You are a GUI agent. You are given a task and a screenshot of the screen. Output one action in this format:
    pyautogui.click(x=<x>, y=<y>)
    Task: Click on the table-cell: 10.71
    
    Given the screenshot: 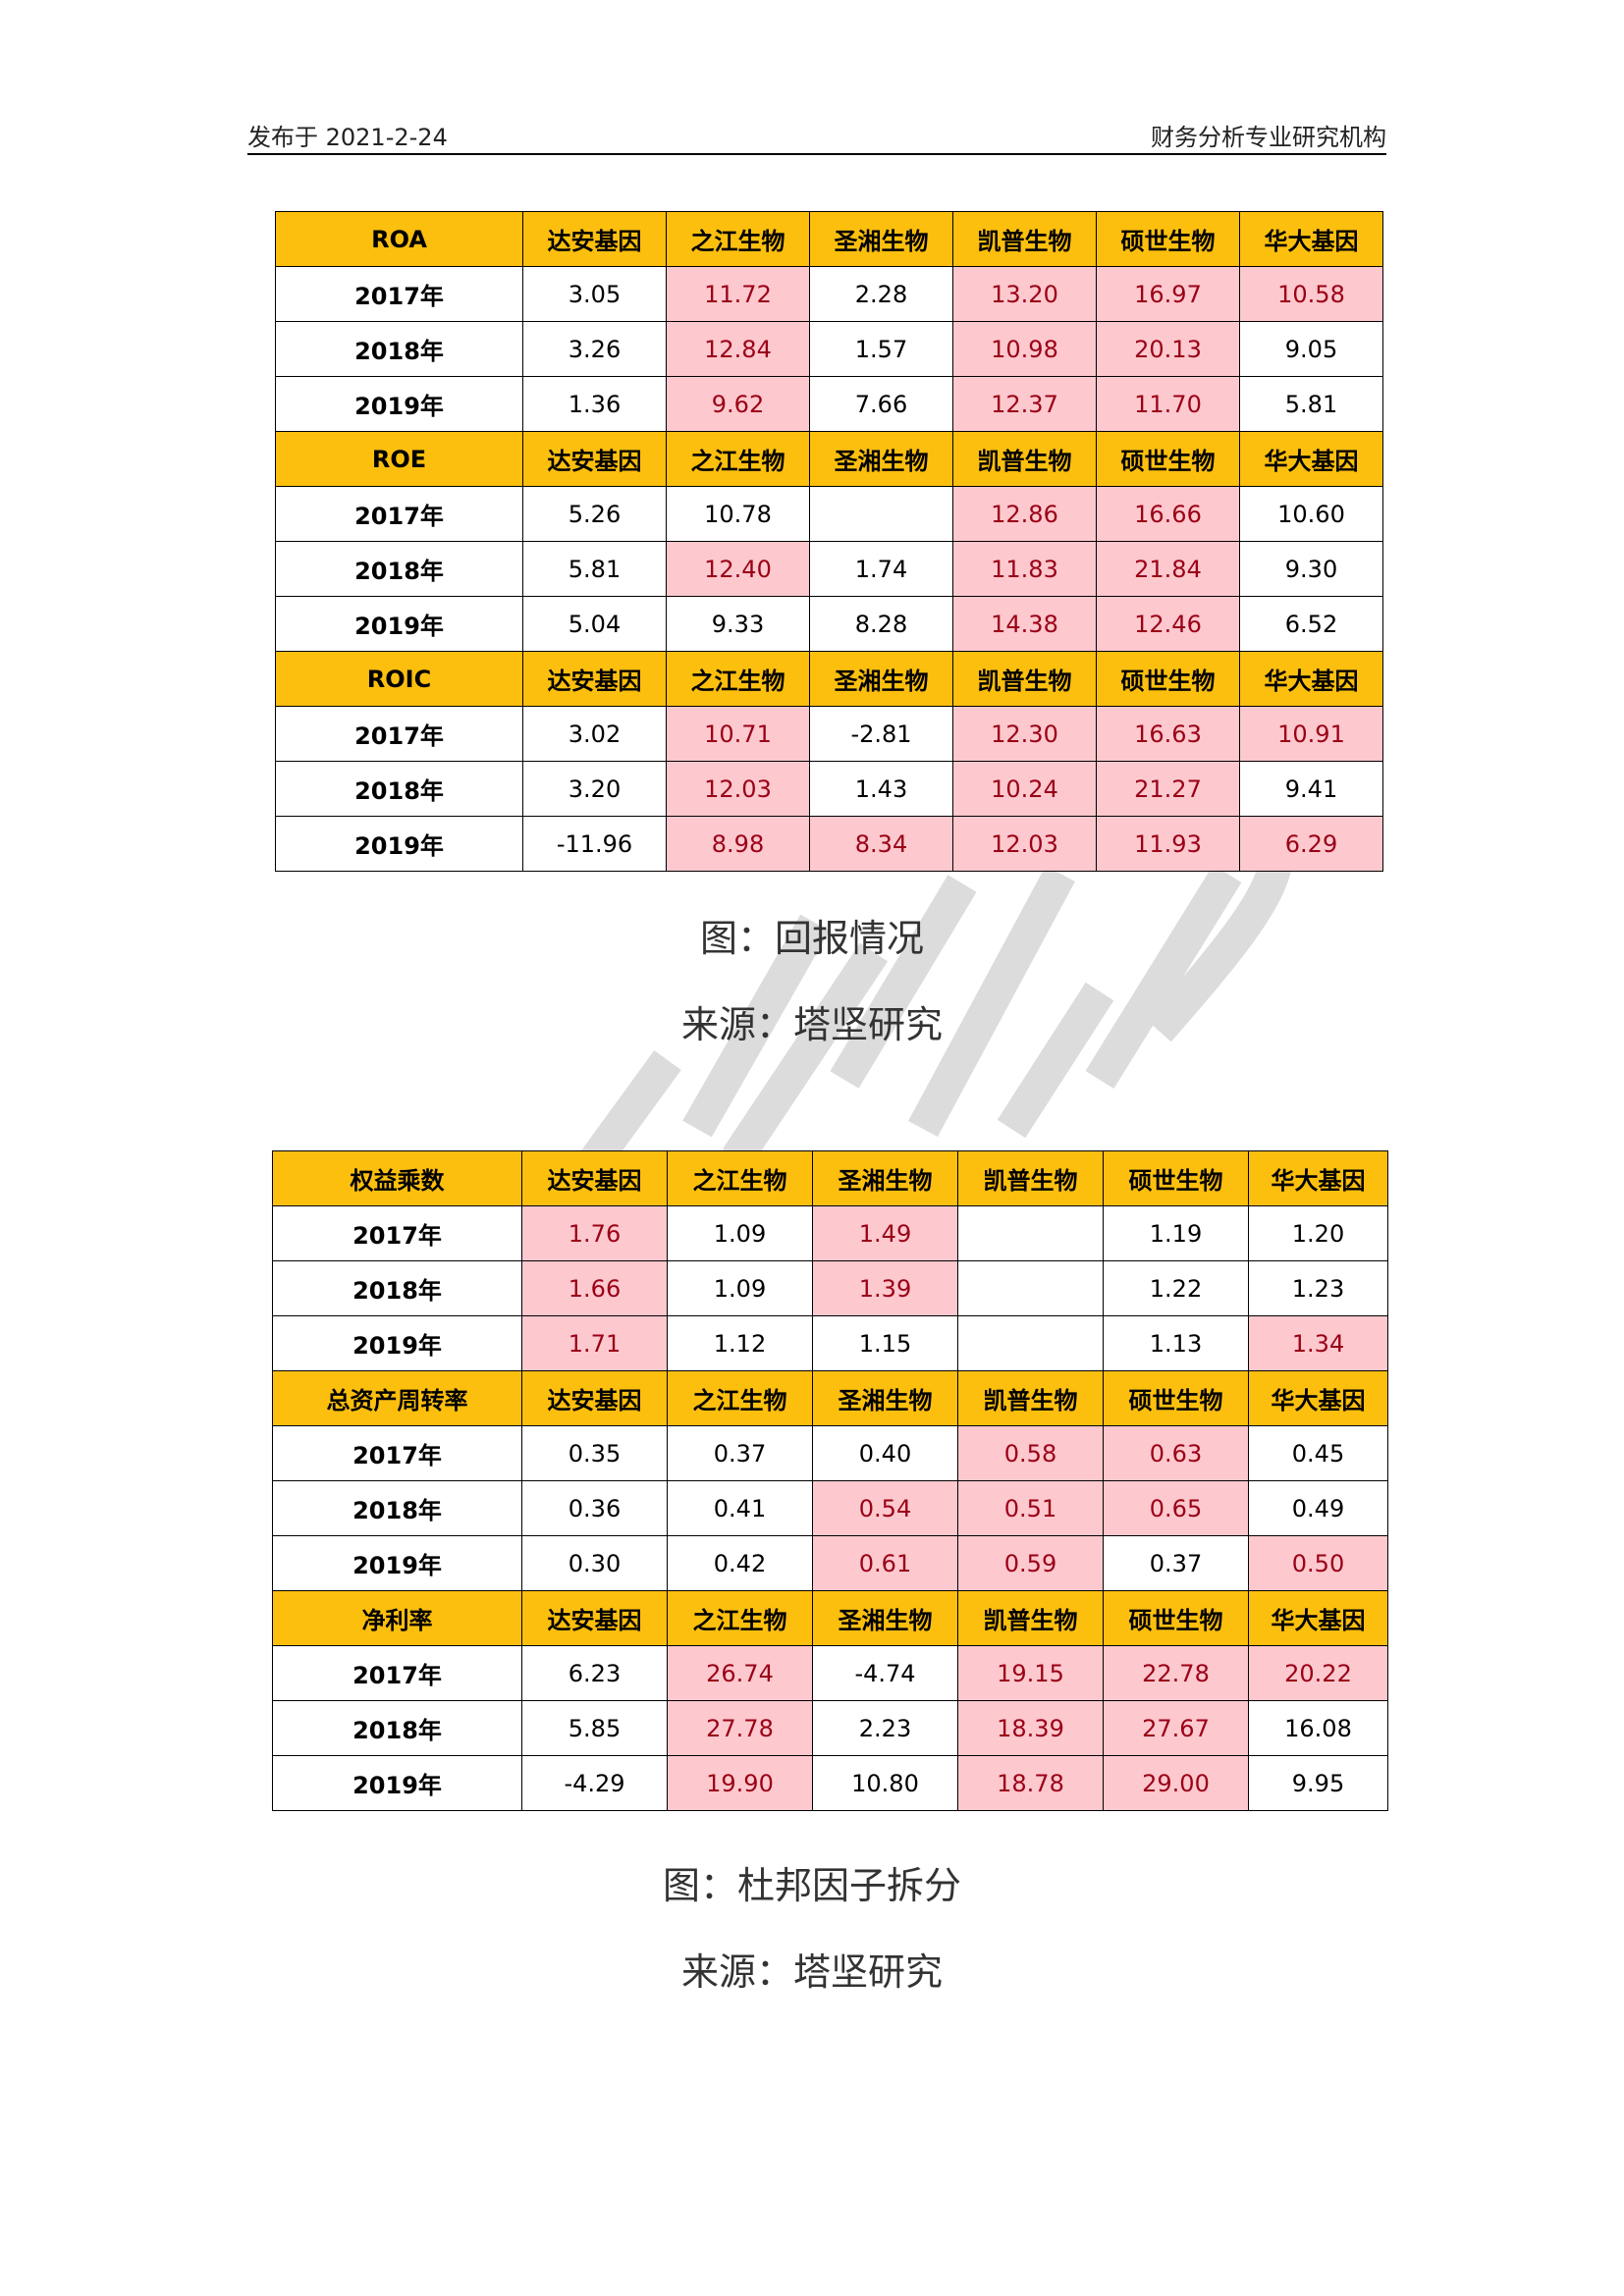 What is the action you would take?
    pyautogui.click(x=738, y=734)
    